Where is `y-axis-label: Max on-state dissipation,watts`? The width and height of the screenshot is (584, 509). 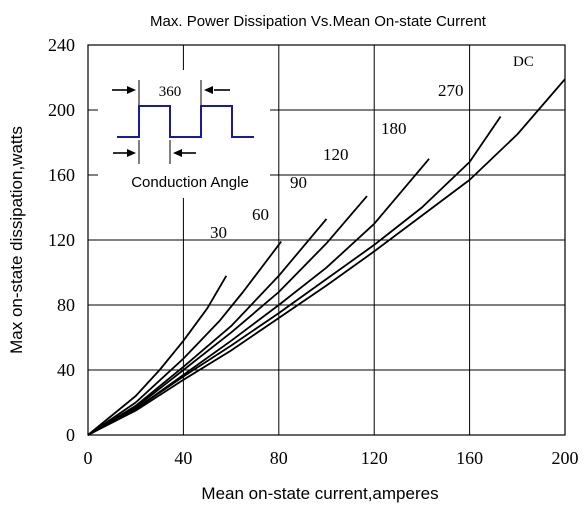
y-axis-label: Max on-state dissipation,watts is located at coordinates (16, 240).